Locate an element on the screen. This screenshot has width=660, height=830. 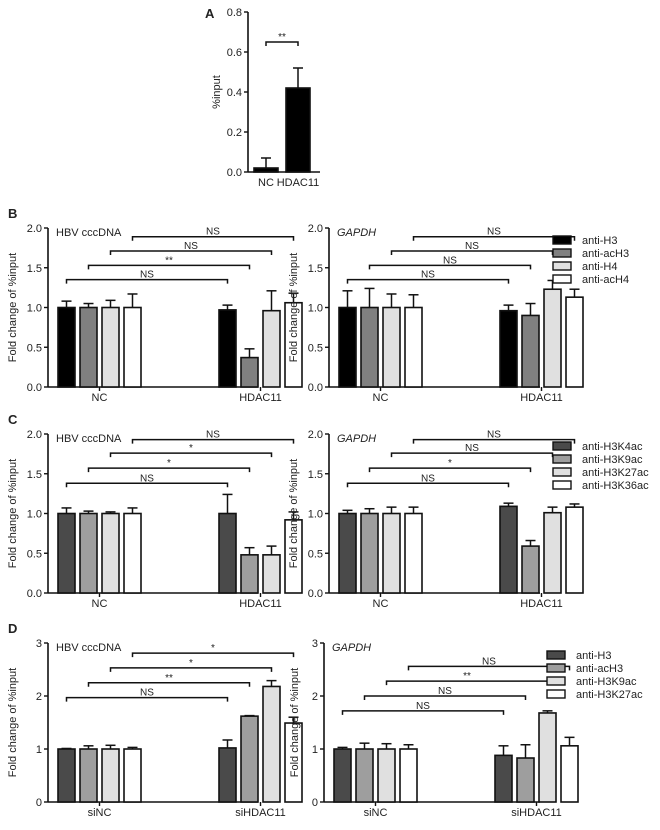
y-tick-label: 2 is located at coordinates (39, 697).